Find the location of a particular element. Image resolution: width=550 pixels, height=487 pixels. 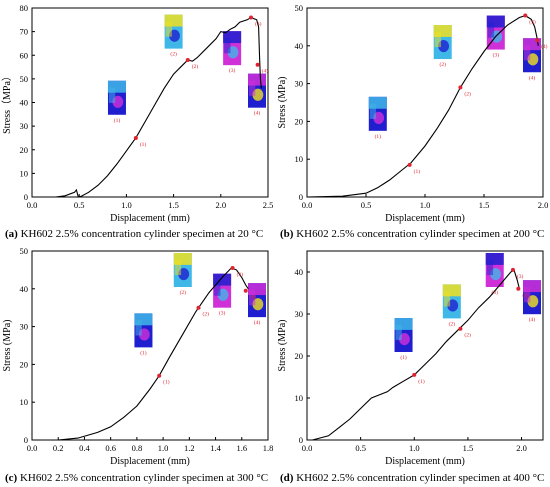

marker-label-a: (4) is located at coordinates (265, 71).